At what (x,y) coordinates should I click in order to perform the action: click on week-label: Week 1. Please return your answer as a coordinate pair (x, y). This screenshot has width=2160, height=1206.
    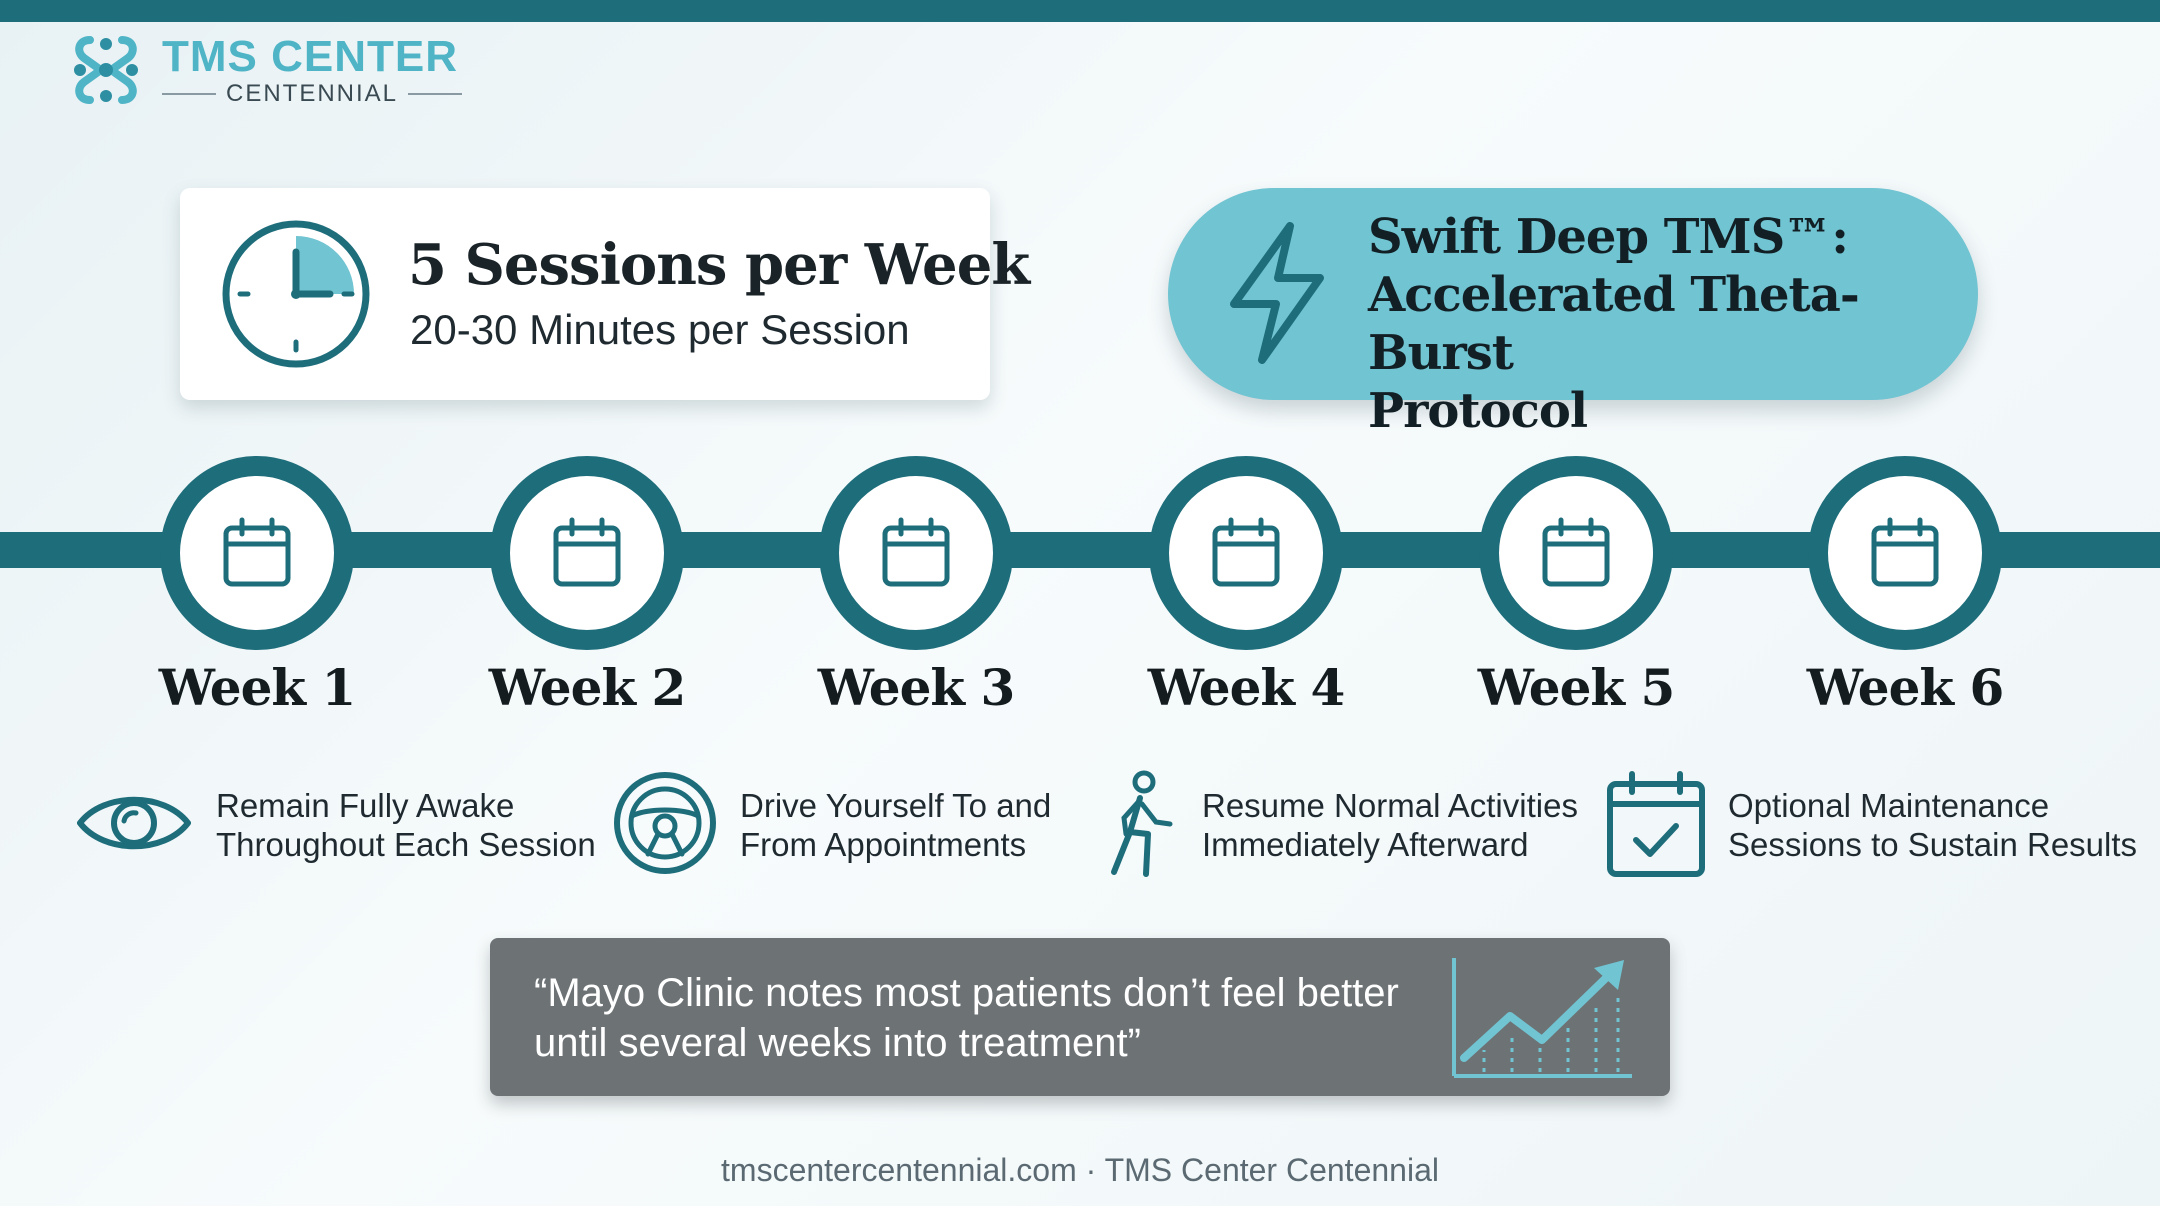
    Looking at the image, I should click on (257, 687).